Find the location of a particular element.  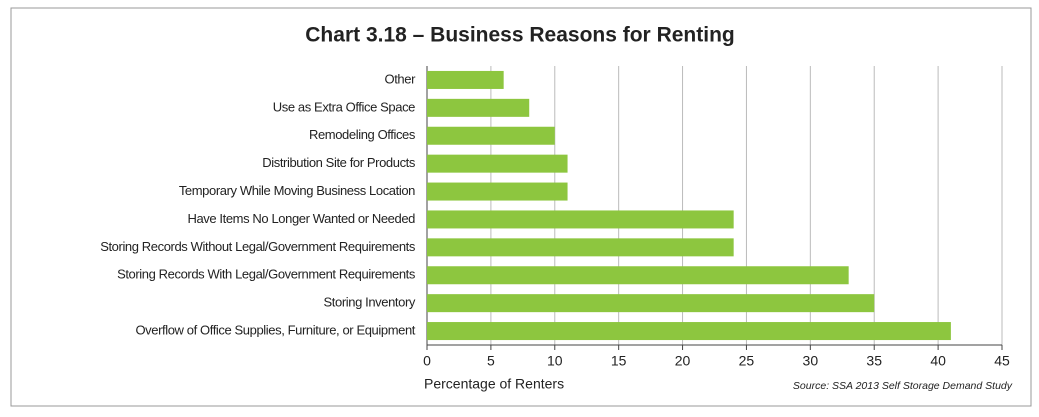

x-tick-label: 40 is located at coordinates (938, 361).